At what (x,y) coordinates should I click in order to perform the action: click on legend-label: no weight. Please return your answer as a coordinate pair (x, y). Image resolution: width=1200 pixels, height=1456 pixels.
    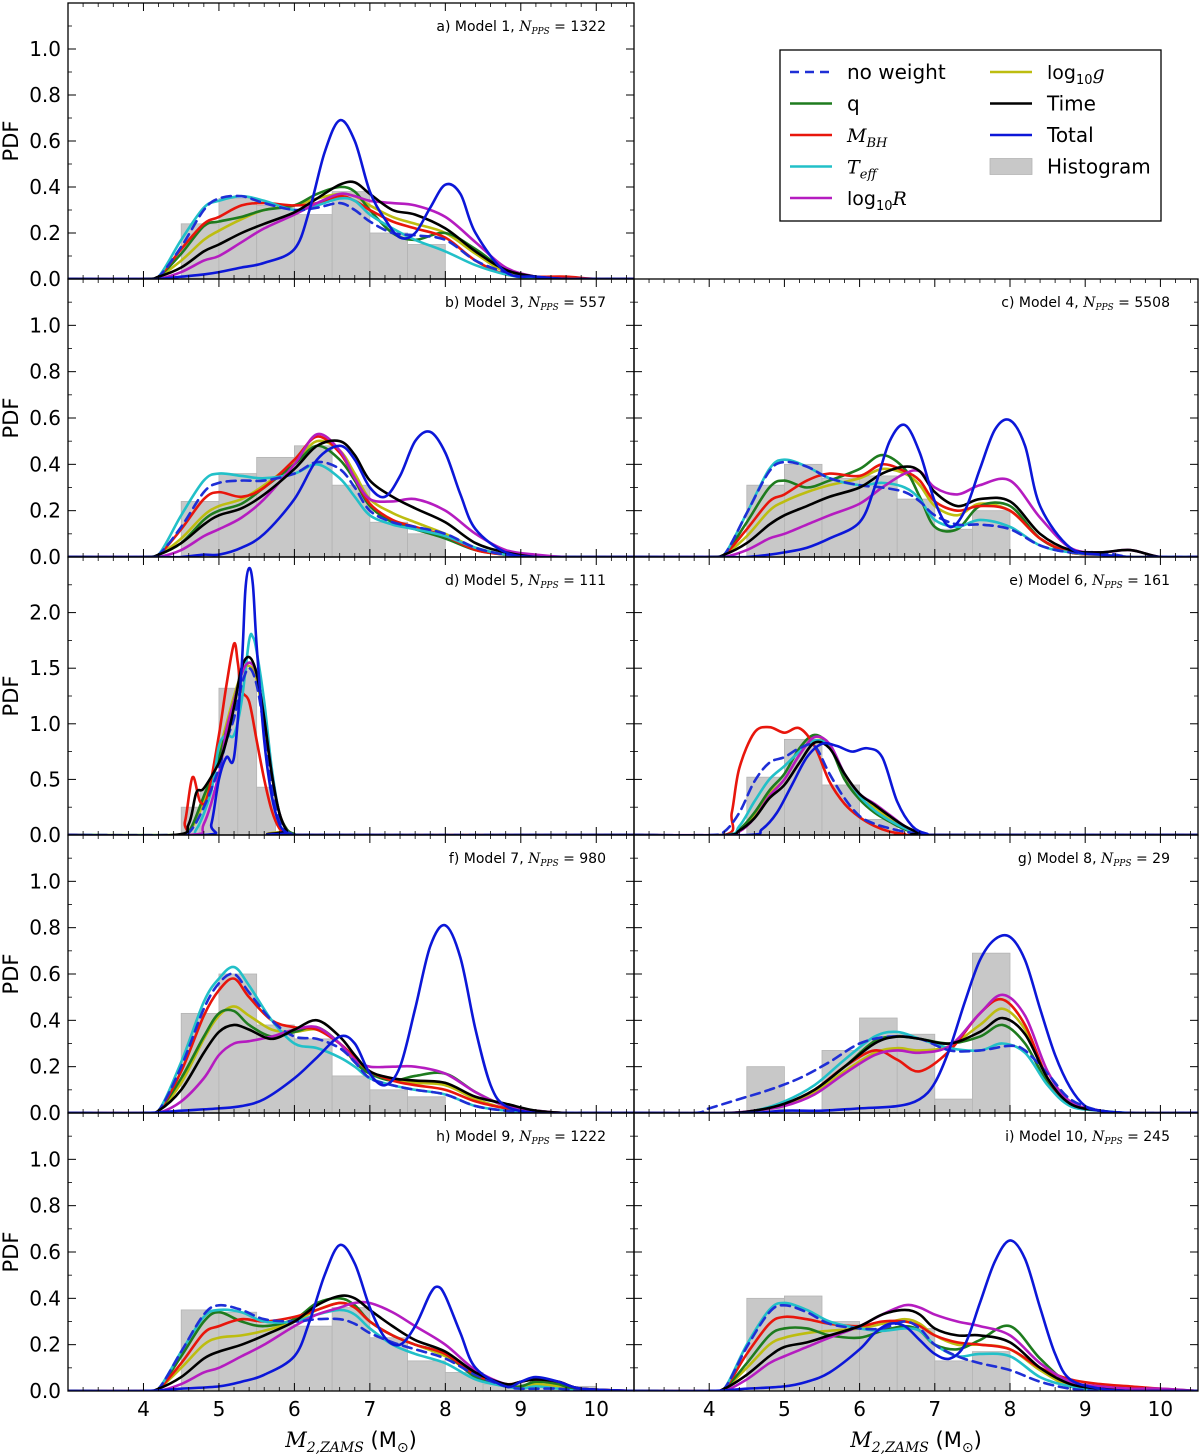
    Looking at the image, I should click on (896, 72).